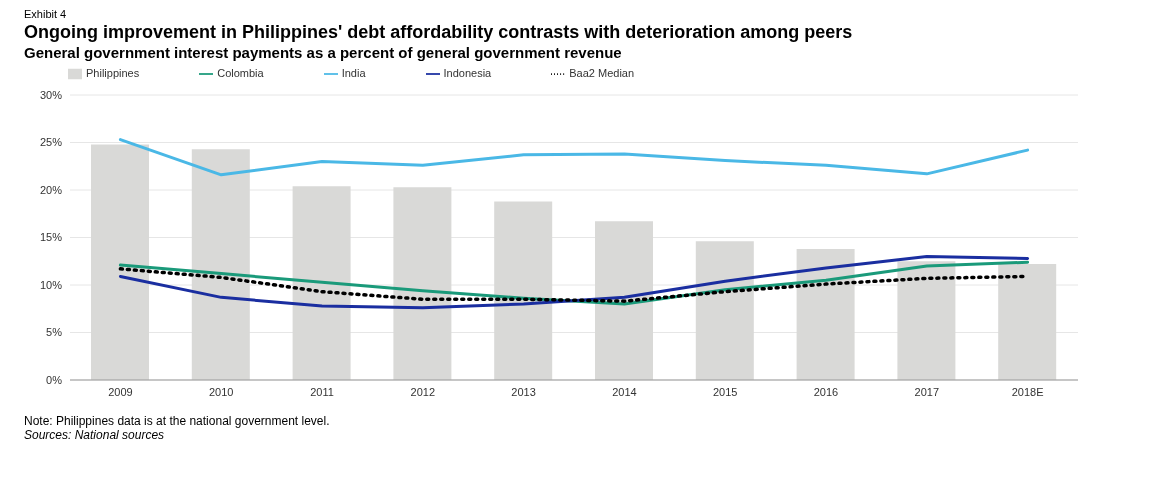 This screenshot has width=1152, height=493. Describe the element at coordinates (322, 391) in the screenshot. I see `x-tick-label: 2011` at that location.